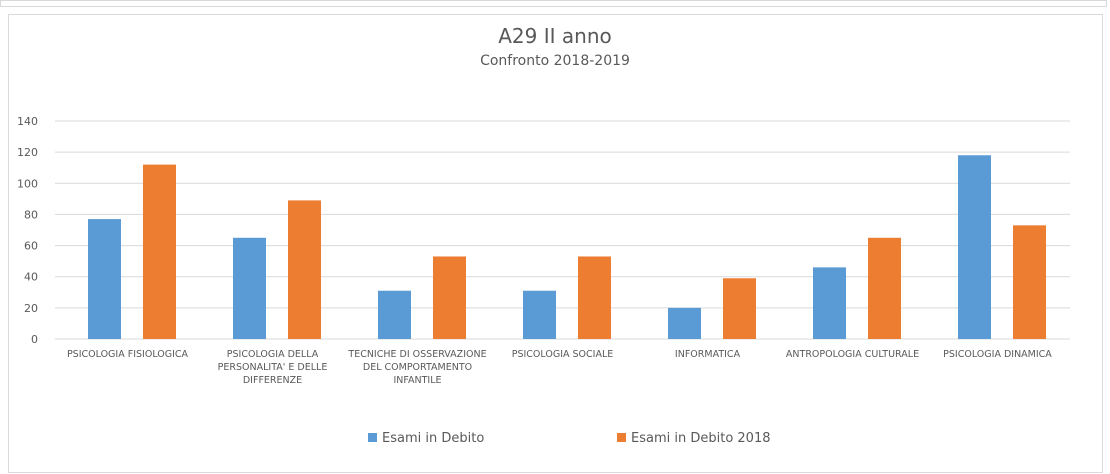  I want to click on y-tick-label: 0, so click(34, 339).